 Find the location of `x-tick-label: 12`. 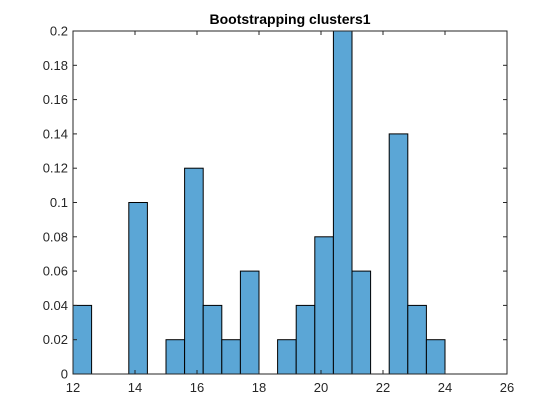

x-tick-label: 12 is located at coordinates (73, 387).